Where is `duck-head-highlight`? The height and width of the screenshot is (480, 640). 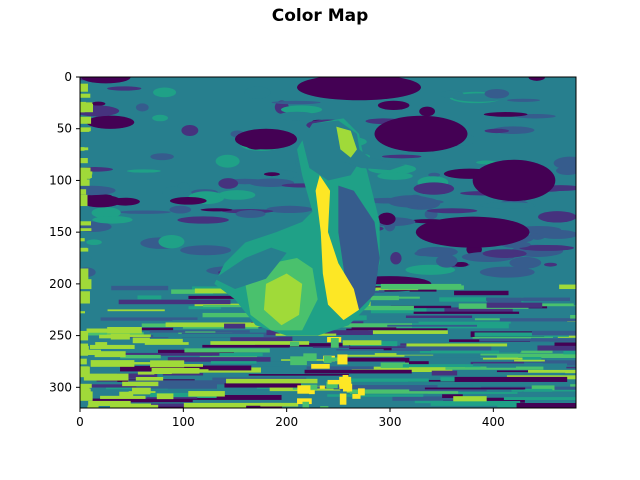
duck-head-highlight is located at coordinates (346, 142).